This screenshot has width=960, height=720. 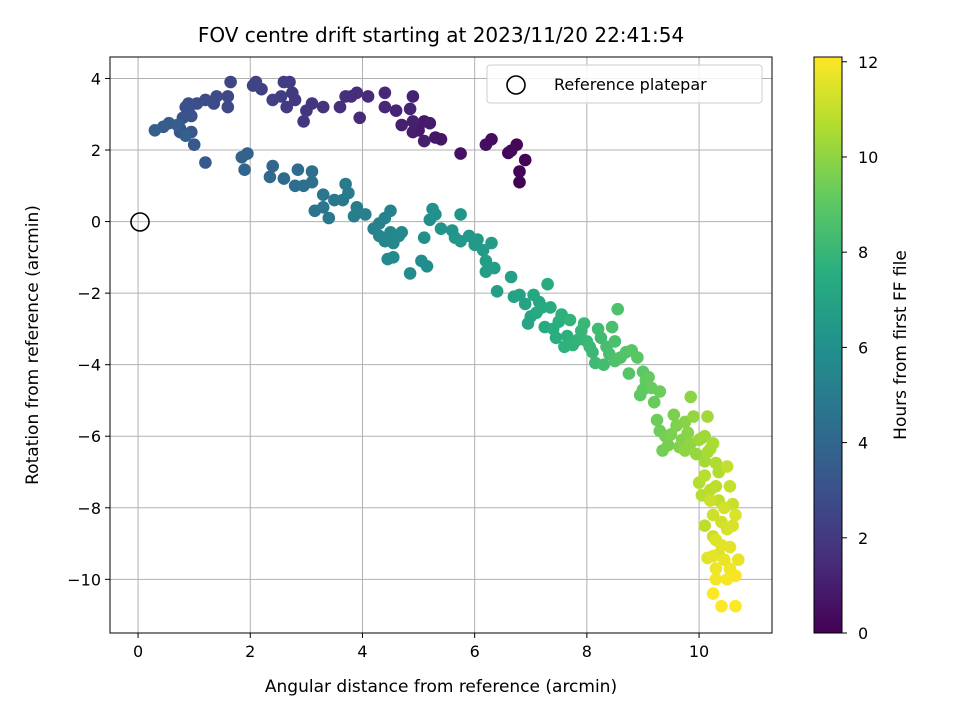 I want to click on x-axis: 0 2 4 6 8 10, so click(x=421, y=647).